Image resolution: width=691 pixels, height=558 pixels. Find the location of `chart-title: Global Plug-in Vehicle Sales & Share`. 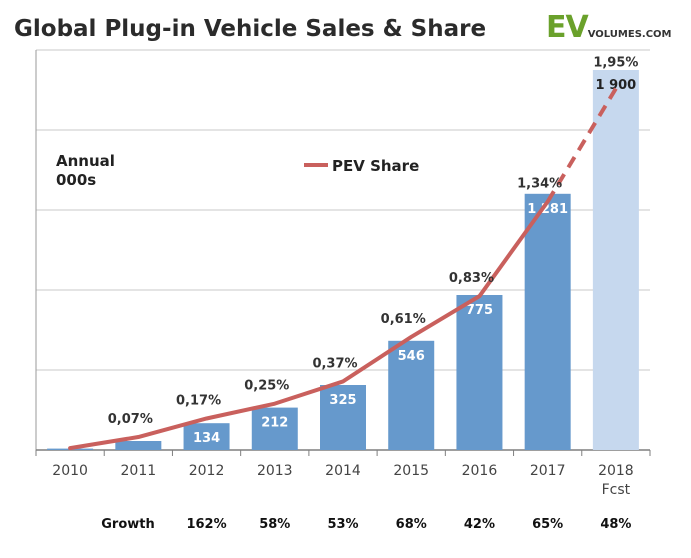

chart-title: Global Plug-in Vehicle Sales & Share is located at coordinates (250, 29).